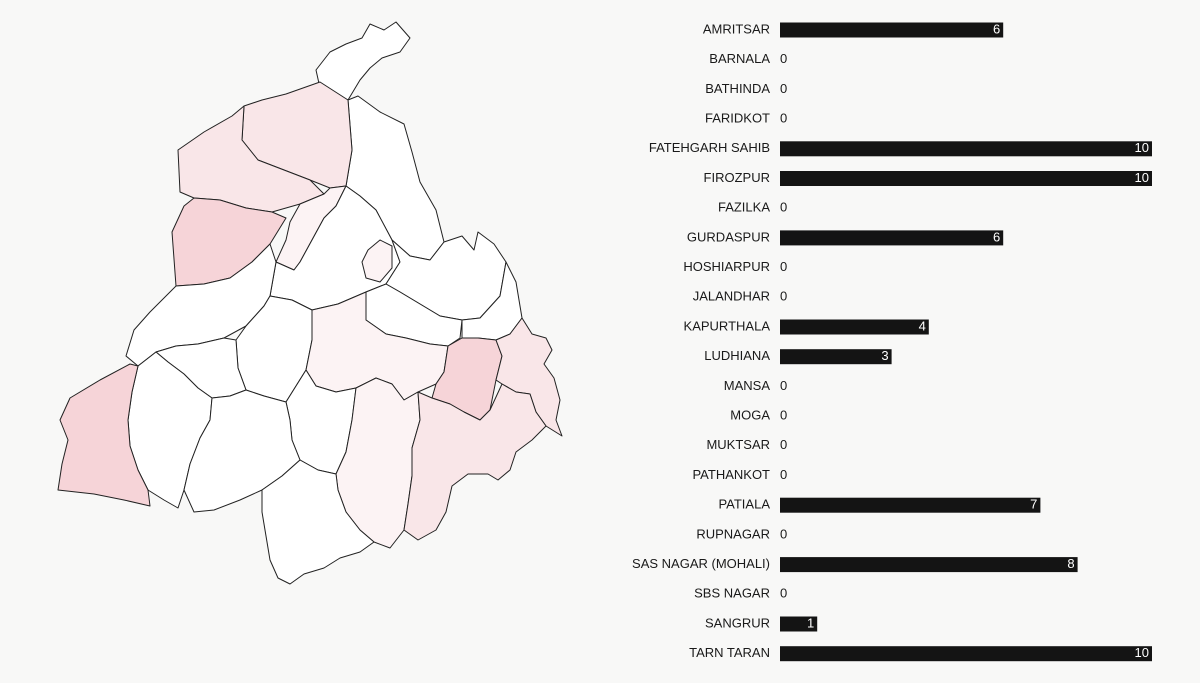 This screenshot has width=1200, height=683. What do you see at coordinates (783, 118) in the screenshot?
I see `value-label-faridkot: 0` at bounding box center [783, 118].